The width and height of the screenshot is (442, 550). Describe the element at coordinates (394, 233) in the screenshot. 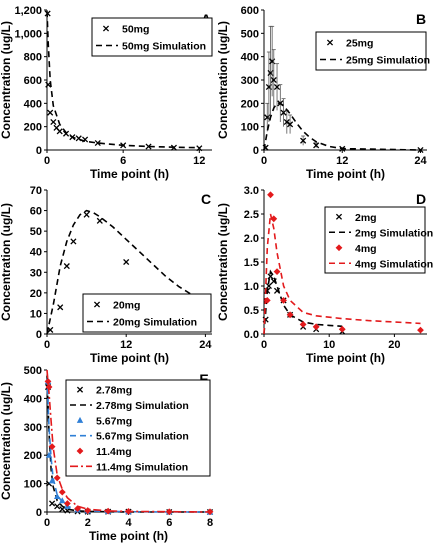

I see `legend-label: 2mg Simulation` at that location.